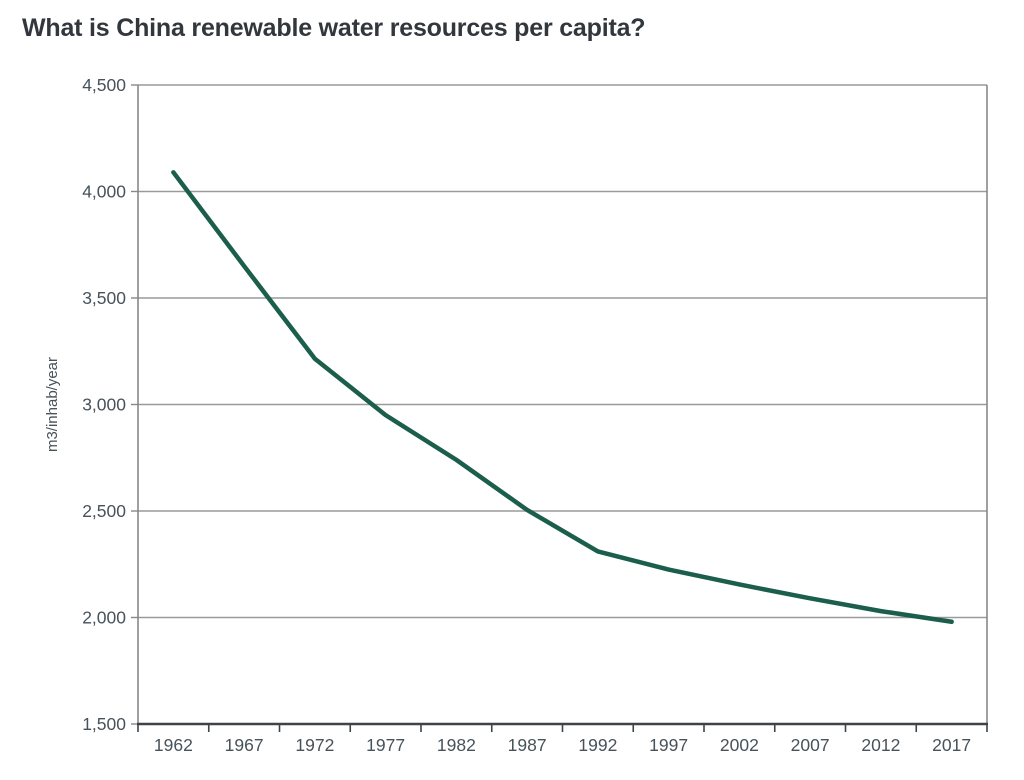  Describe the element at coordinates (52, 404) in the screenshot. I see `y-axis-title: m3/inhab/year` at that location.